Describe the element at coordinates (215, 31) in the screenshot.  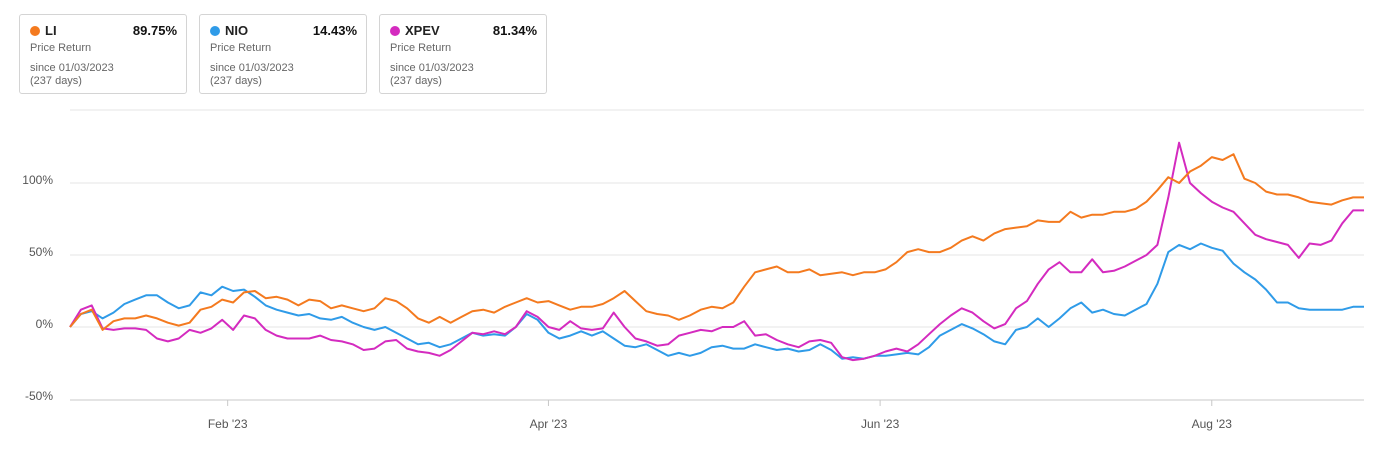
I see `nio-color-dot` at that location.